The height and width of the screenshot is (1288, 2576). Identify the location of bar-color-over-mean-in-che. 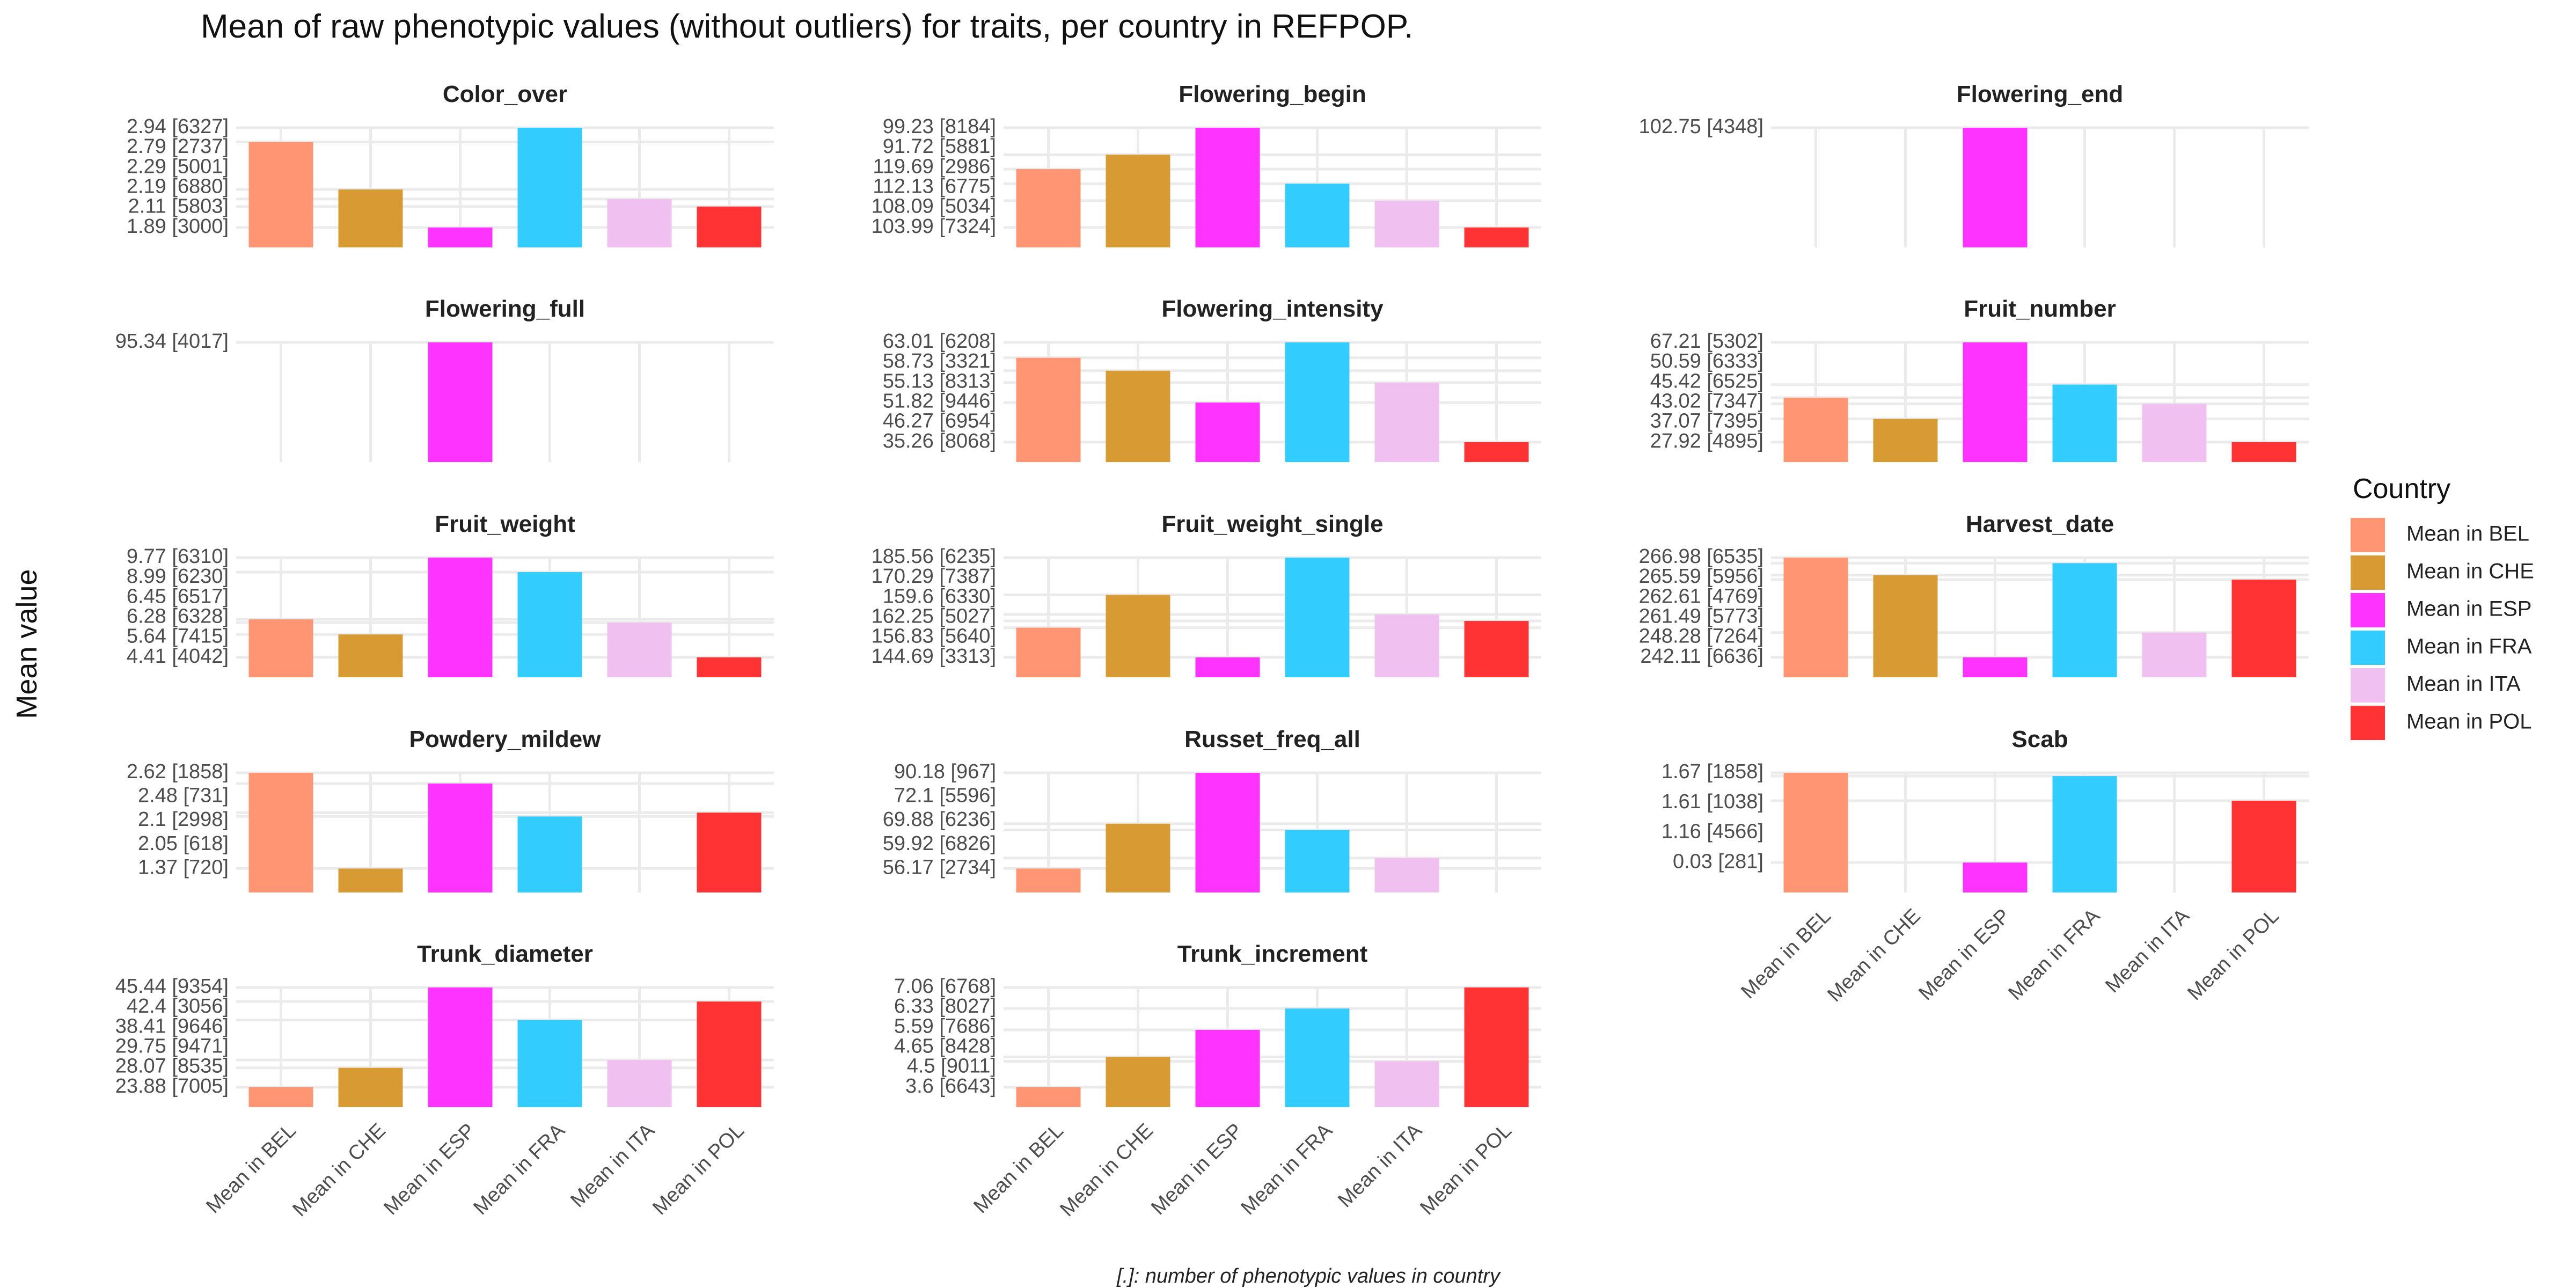
(370, 218).